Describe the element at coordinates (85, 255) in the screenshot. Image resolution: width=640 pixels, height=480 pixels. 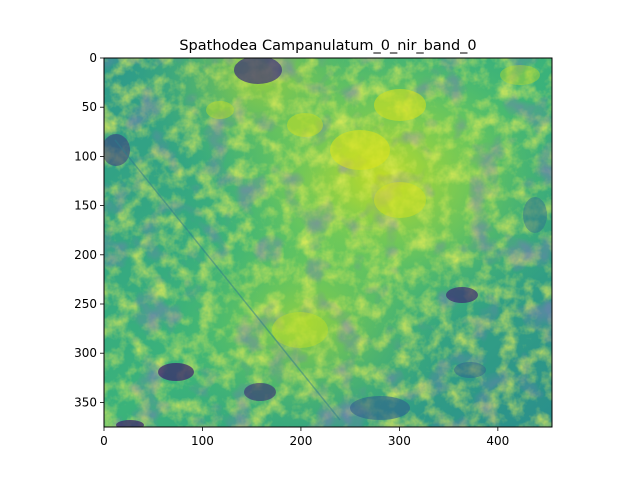
I see `y-tick-label: 200` at that location.